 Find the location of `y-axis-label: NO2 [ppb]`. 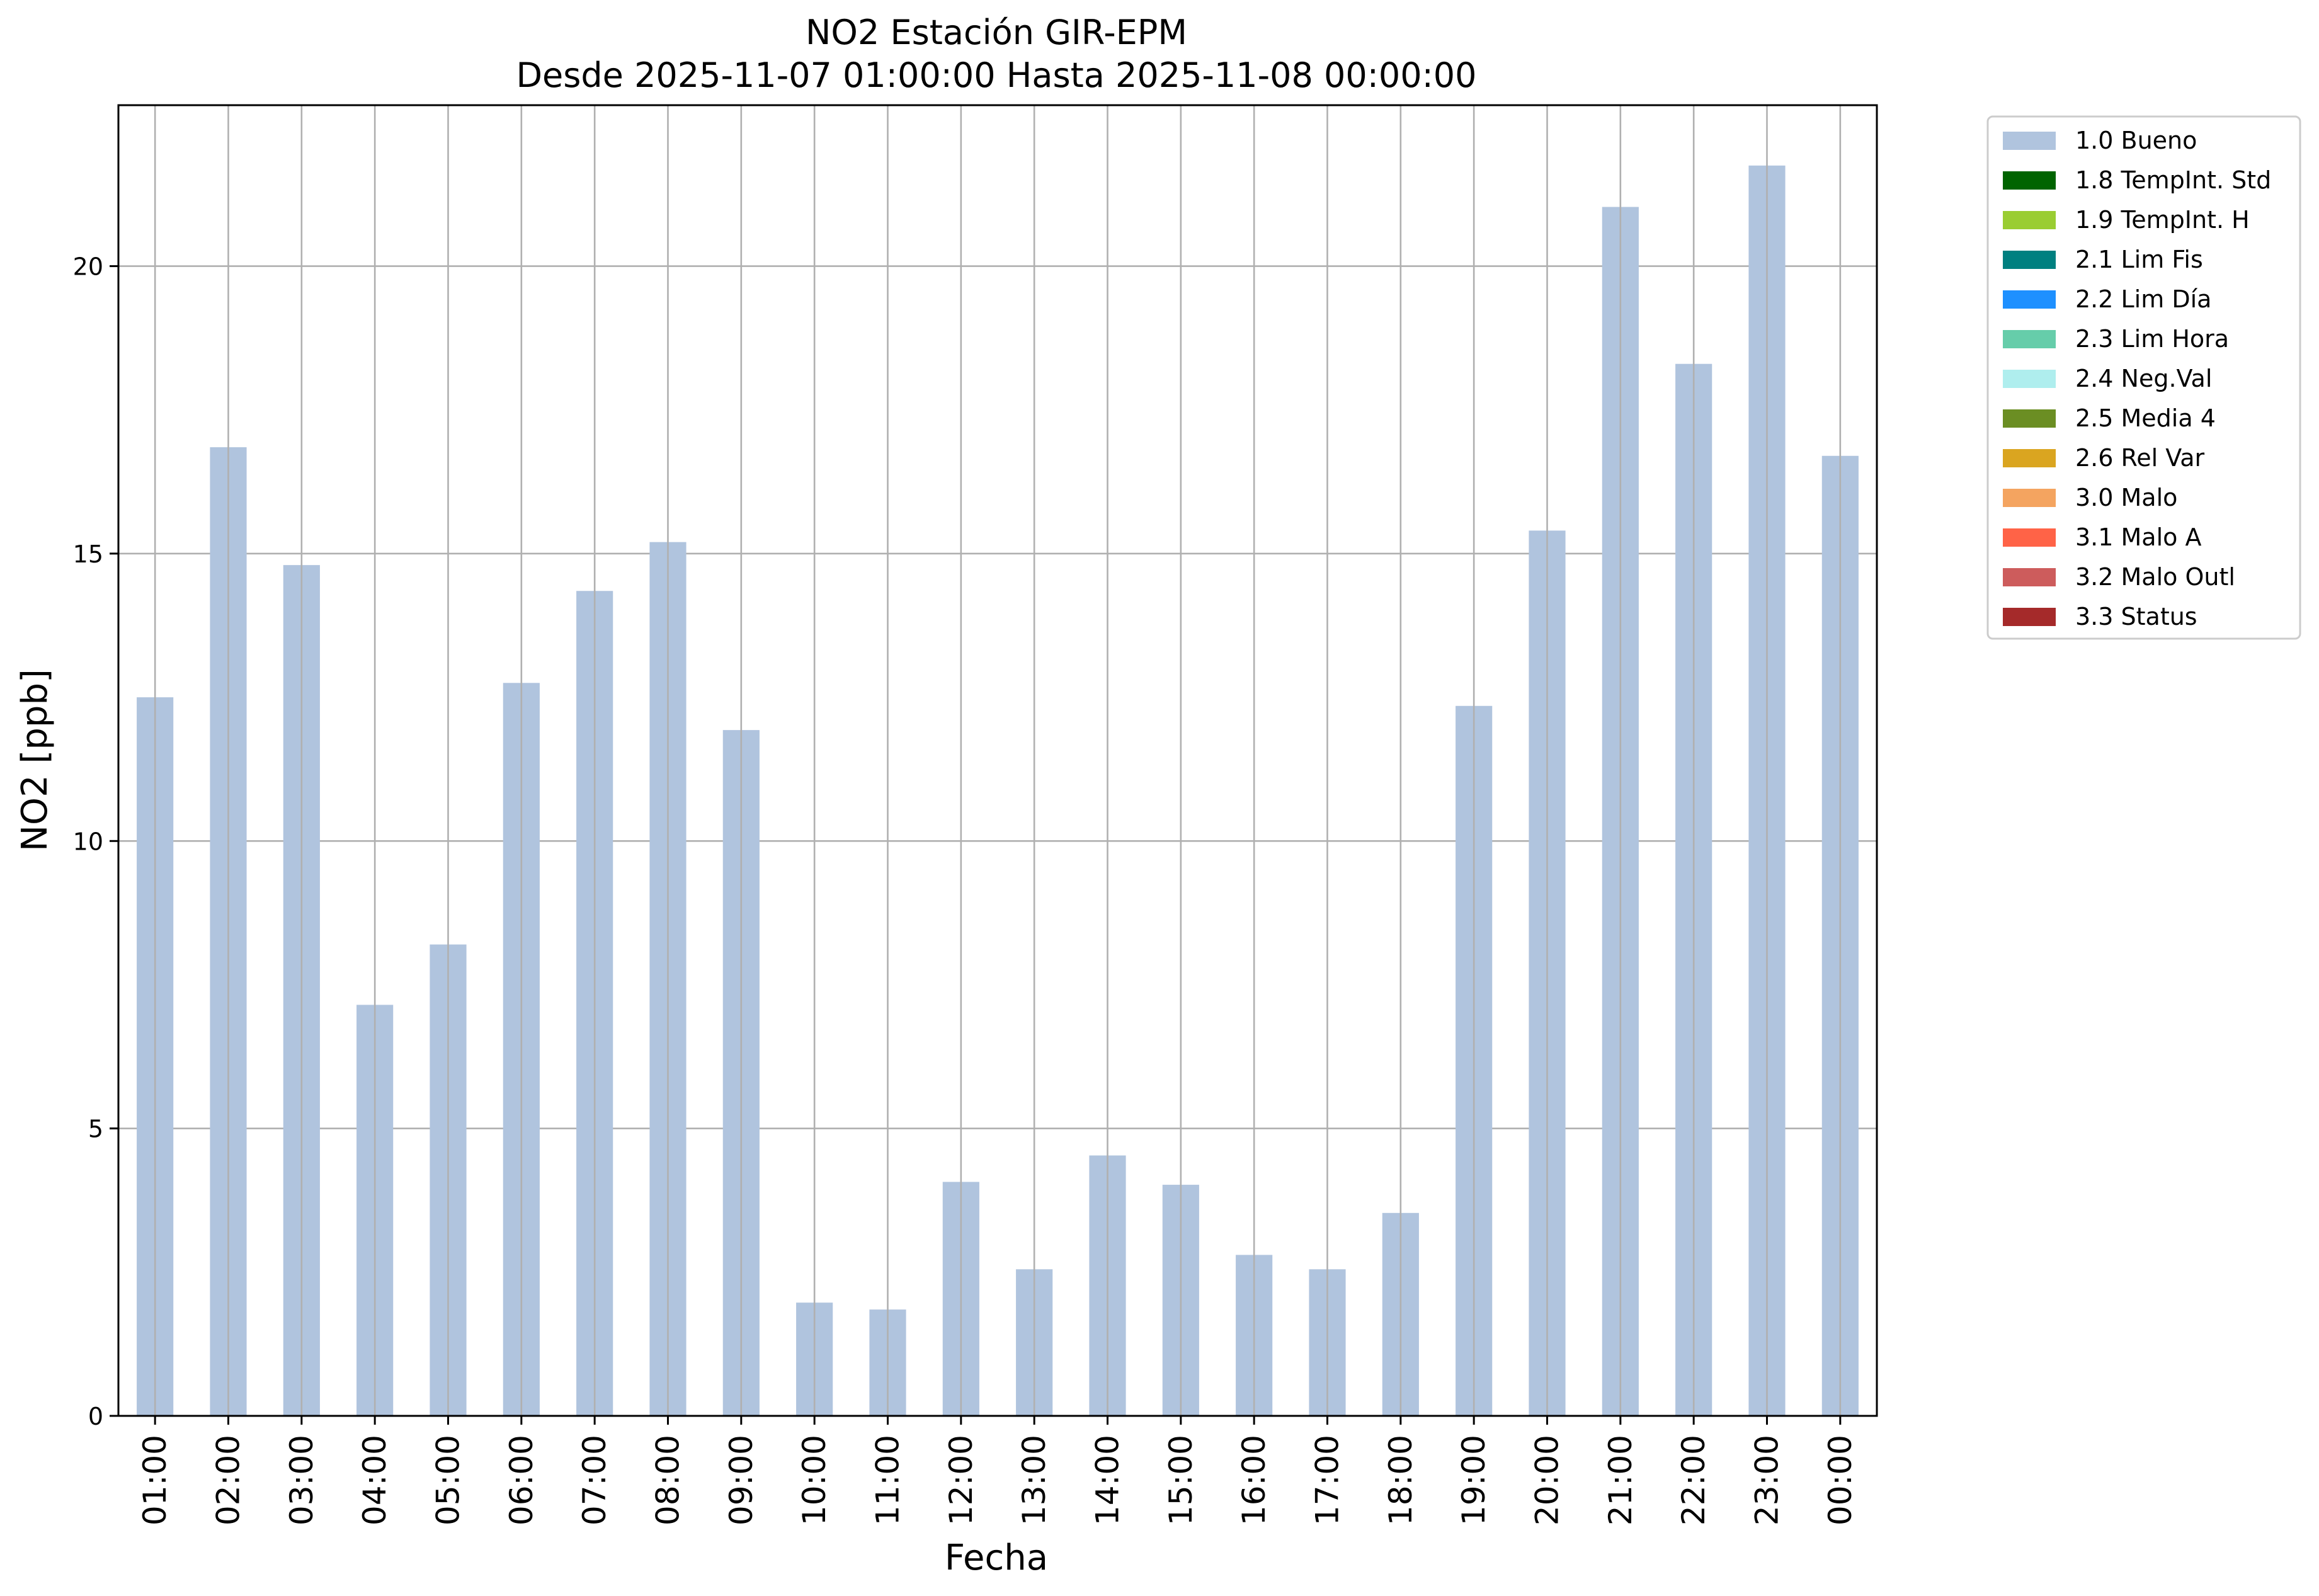

y-axis-label: NO2 [ppb] is located at coordinates (34, 760).